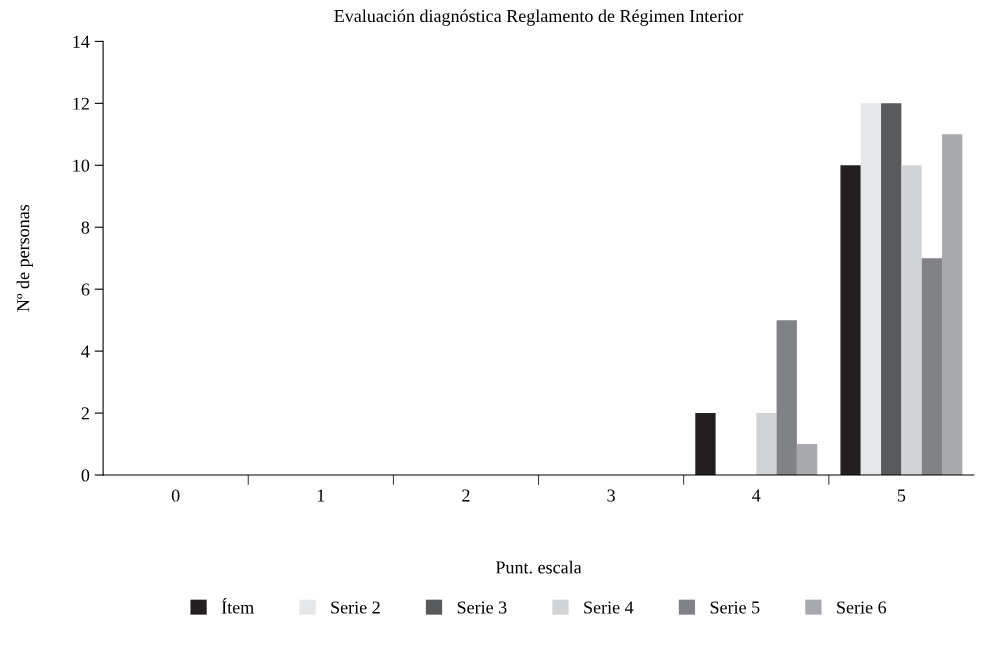 This screenshot has width=1001, height=657. What do you see at coordinates (321, 495) in the screenshot?
I see `x-tick-label: 1` at bounding box center [321, 495].